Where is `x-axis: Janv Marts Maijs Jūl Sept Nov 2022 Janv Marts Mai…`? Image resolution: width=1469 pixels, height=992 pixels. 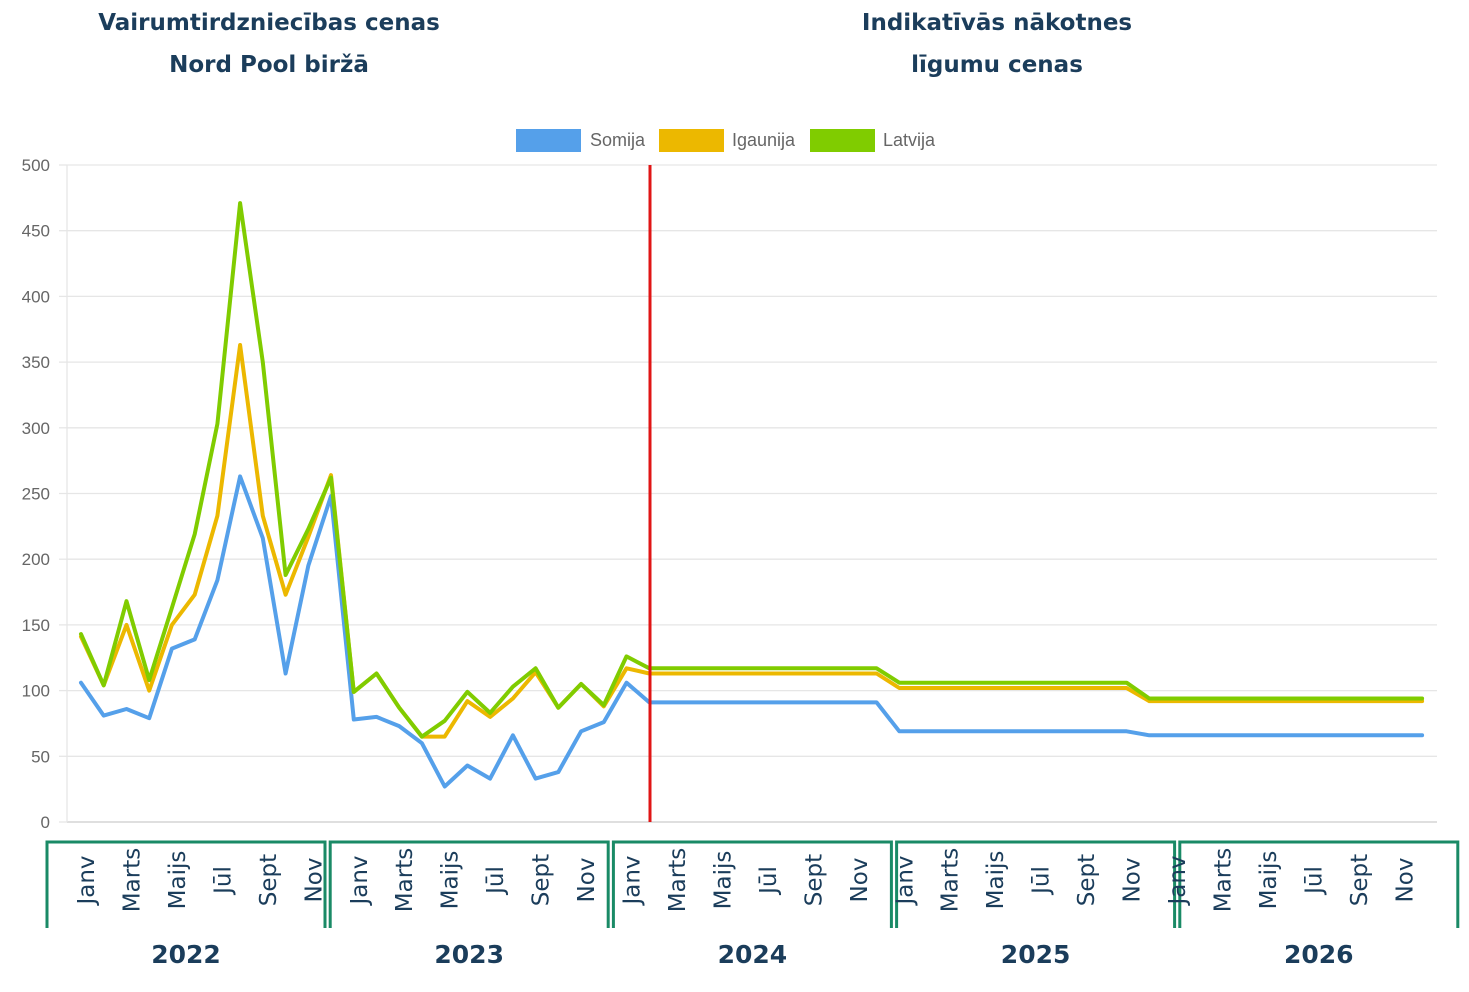
x-axis: Janv Marts Maijs Jūl Sept Nov 2022 Janv Marts Mai… is located at coordinates (752, 904).